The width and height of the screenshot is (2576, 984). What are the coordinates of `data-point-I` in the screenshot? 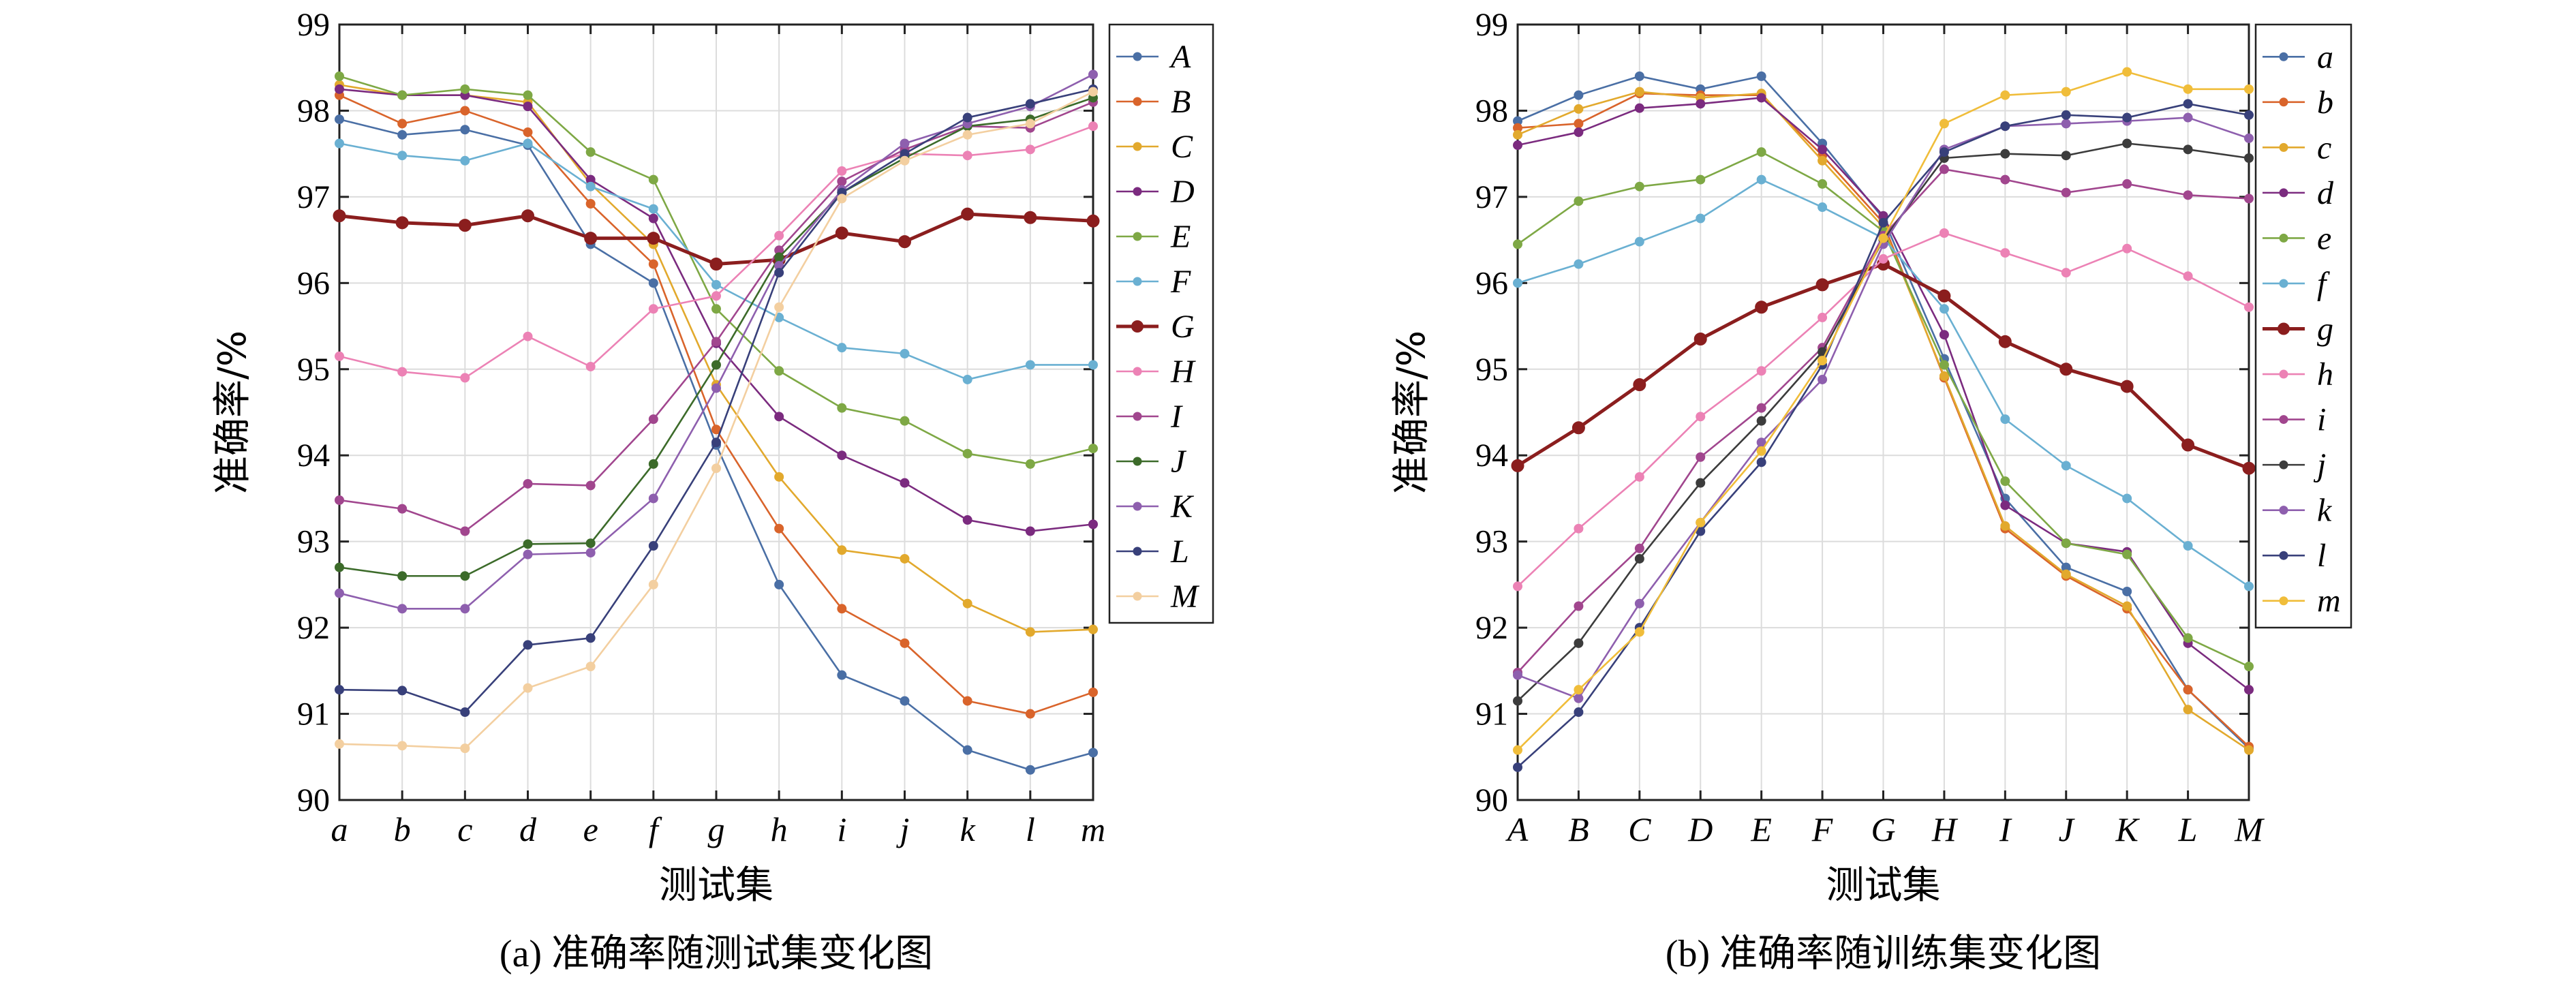 It's located at (339, 500).